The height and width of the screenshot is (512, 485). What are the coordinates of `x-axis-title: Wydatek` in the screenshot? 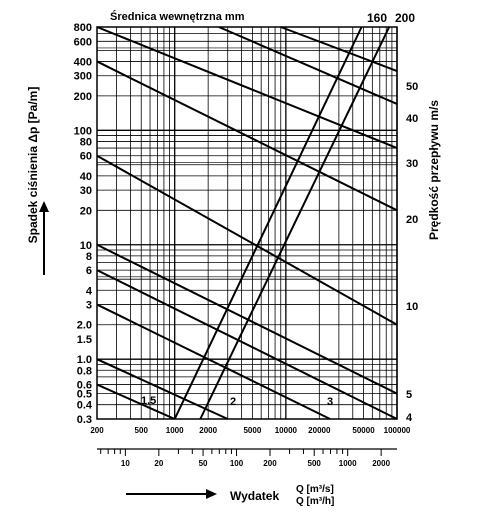 It's located at (254, 496).